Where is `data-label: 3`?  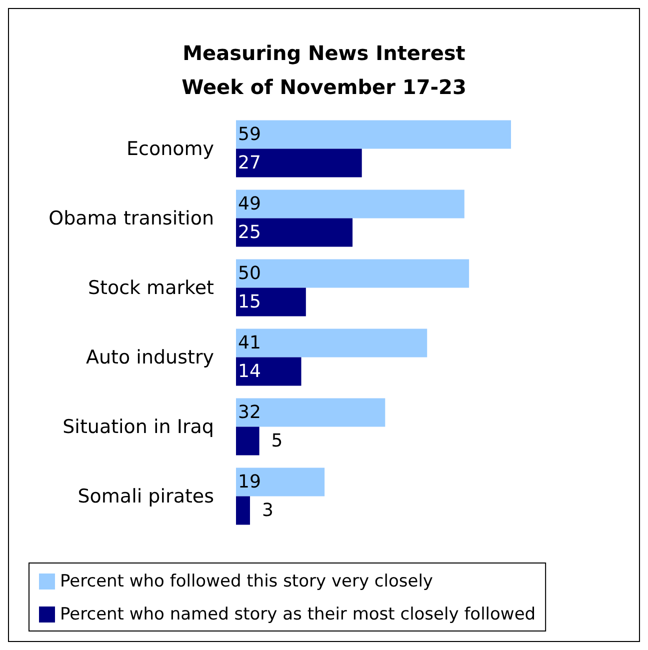 data-label: 3 is located at coordinates (268, 510).